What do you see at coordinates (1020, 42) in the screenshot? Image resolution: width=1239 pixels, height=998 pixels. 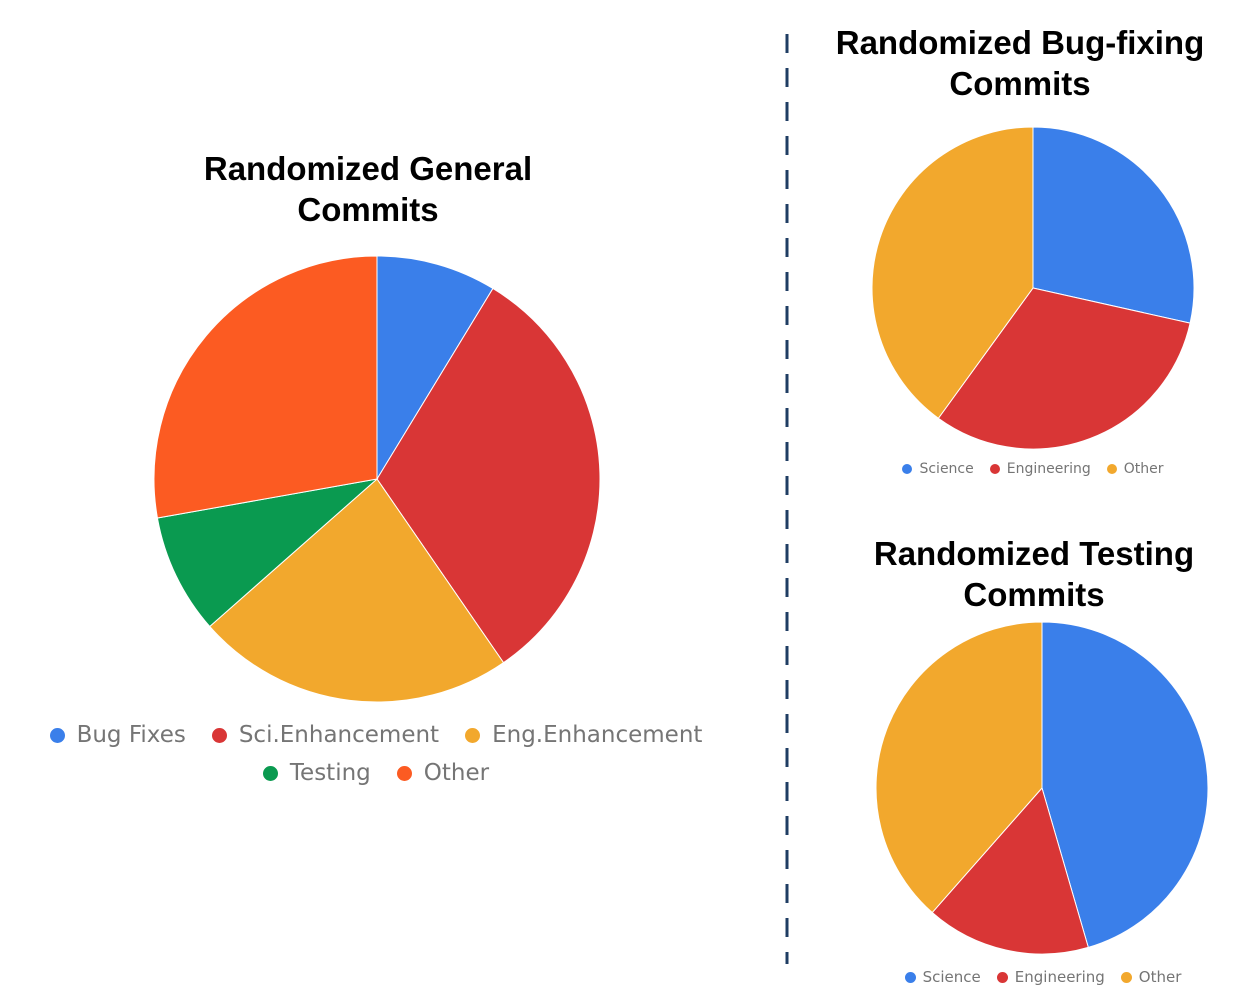 I see `chart-title-line: Randomized Bug-fixing` at bounding box center [1020, 42].